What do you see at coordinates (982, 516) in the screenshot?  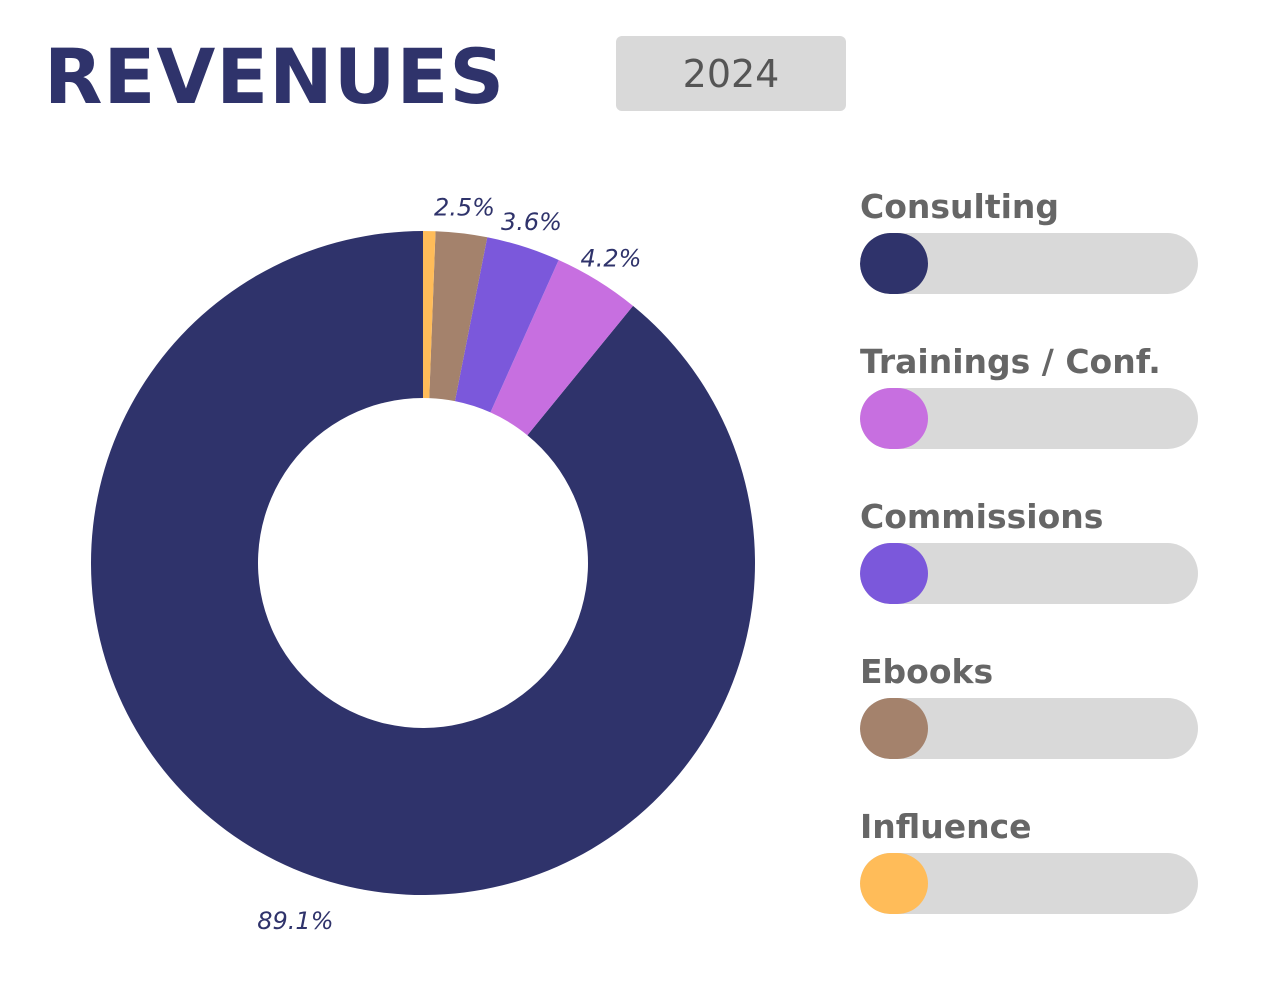 I see `legend-label: Commissions` at bounding box center [982, 516].